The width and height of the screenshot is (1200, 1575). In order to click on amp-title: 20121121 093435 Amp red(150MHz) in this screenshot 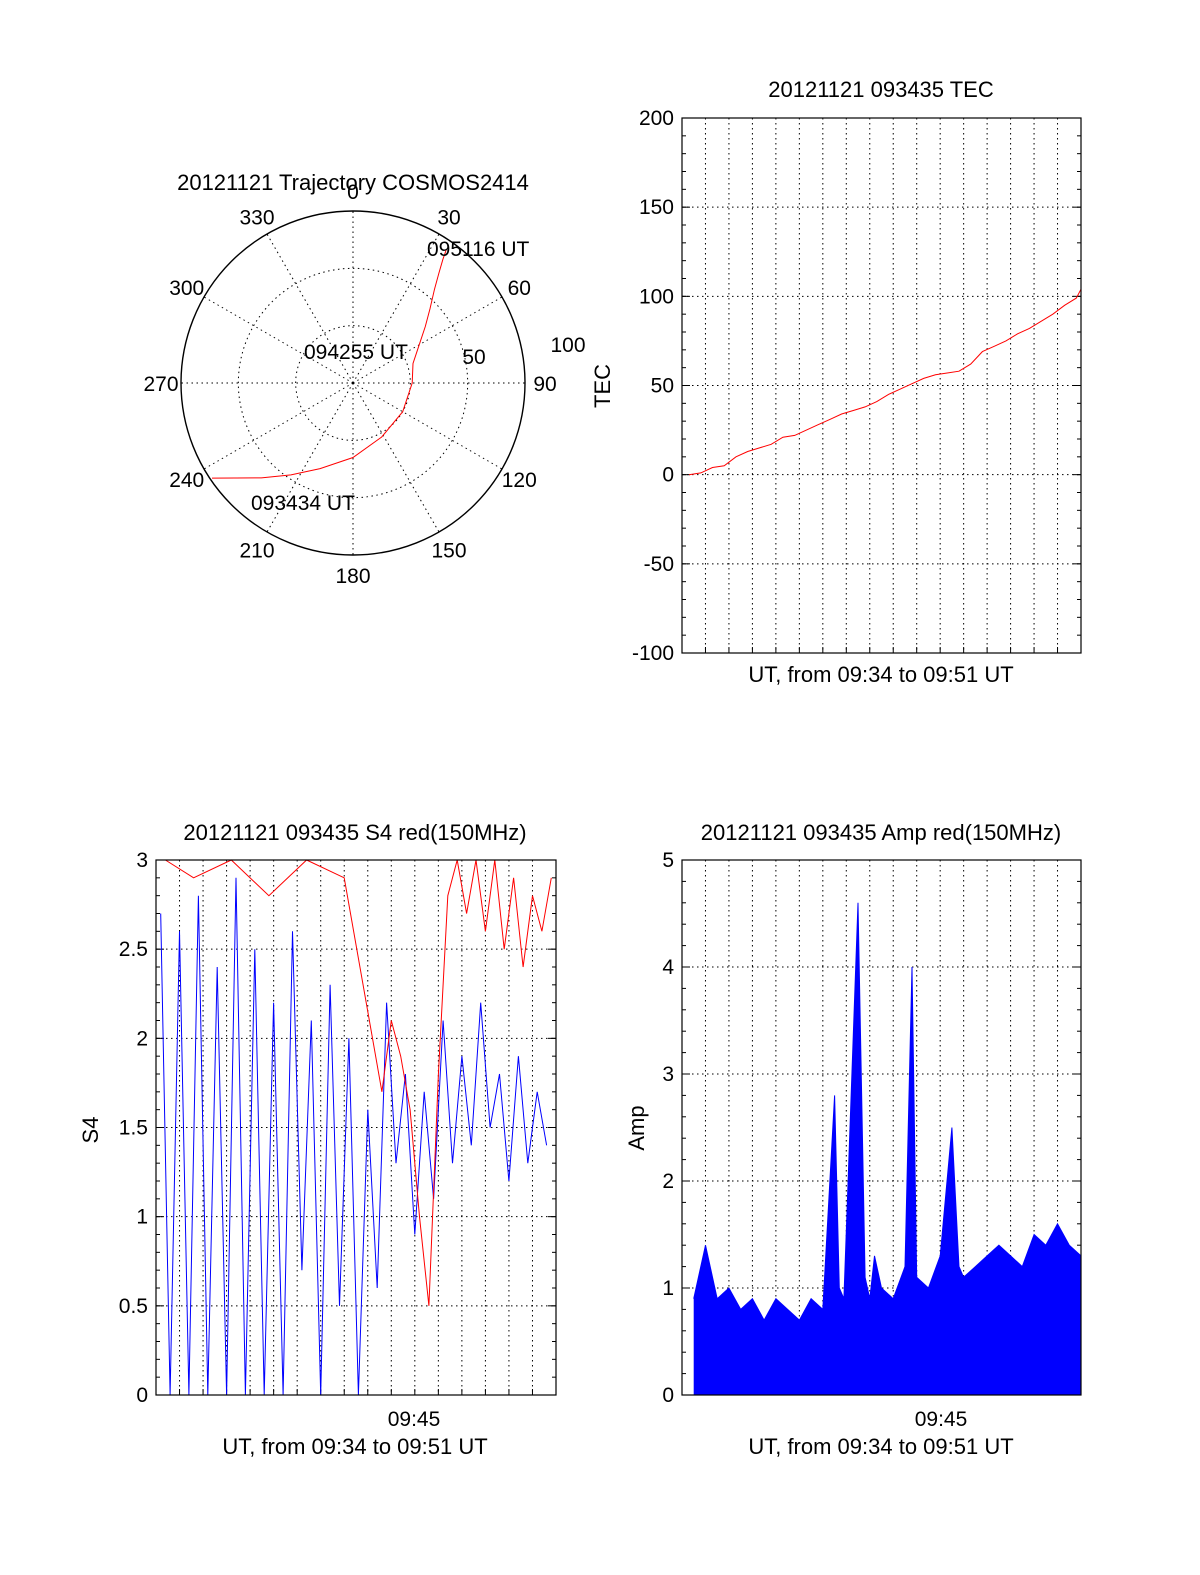, I will do `click(881, 832)`.